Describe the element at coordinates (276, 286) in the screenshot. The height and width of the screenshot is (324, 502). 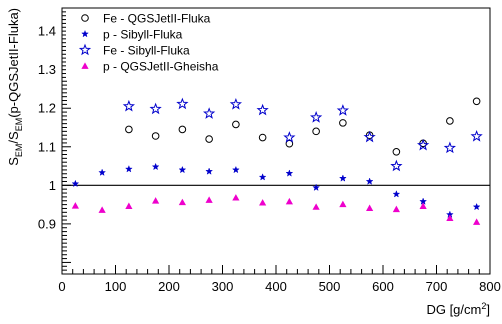
I see `x-tick-label: 400` at that location.